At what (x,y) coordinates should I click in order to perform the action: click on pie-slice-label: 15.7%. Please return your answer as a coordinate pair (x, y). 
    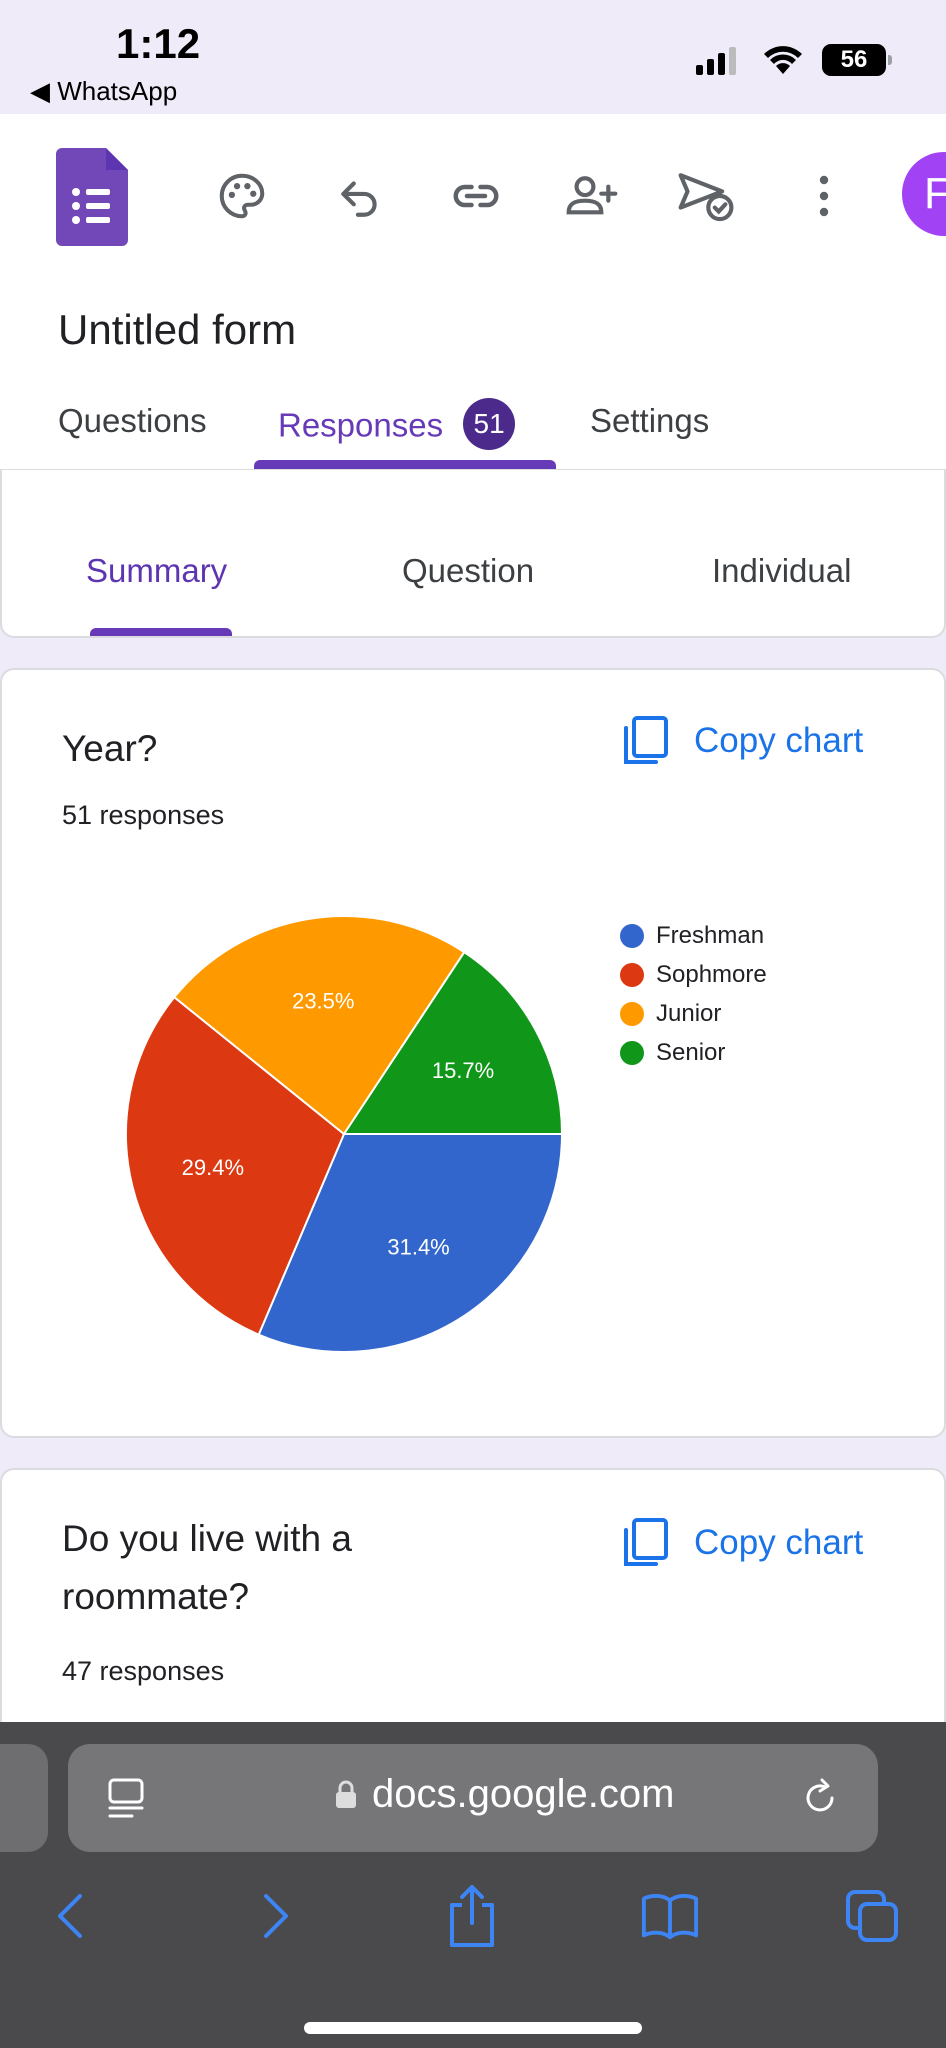
    Looking at the image, I should click on (463, 1070).